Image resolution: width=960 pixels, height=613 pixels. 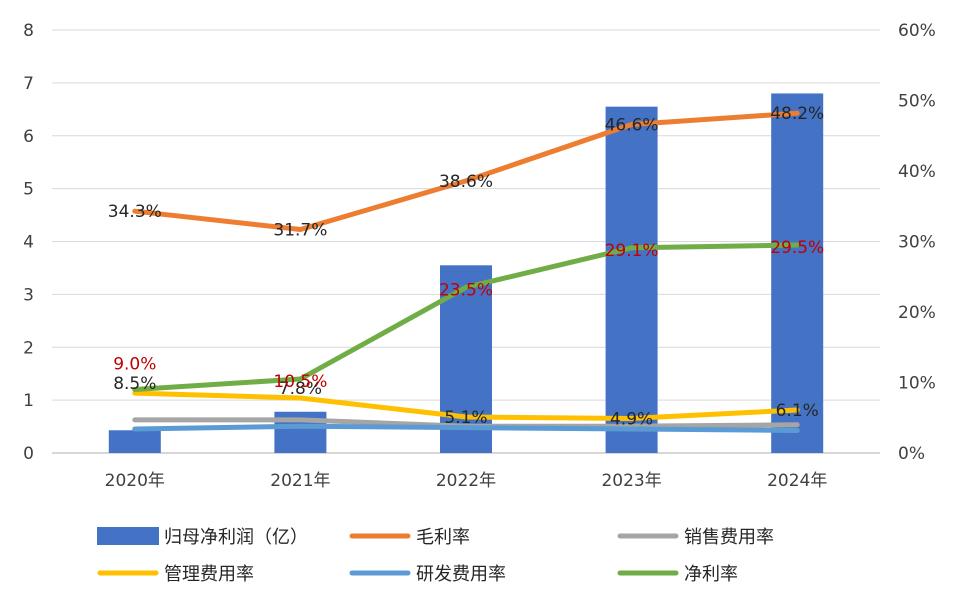 I want to click on y-left-tick-label: 5, so click(x=28, y=190).